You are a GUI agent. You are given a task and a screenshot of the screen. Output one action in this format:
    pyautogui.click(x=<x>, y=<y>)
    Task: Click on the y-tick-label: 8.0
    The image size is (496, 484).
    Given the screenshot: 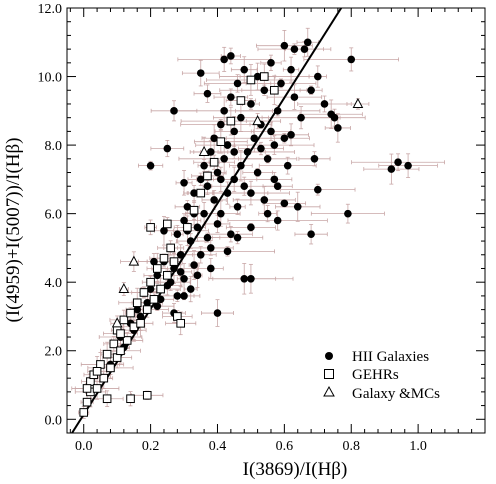 What is the action you would take?
    pyautogui.click(x=54, y=146)
    